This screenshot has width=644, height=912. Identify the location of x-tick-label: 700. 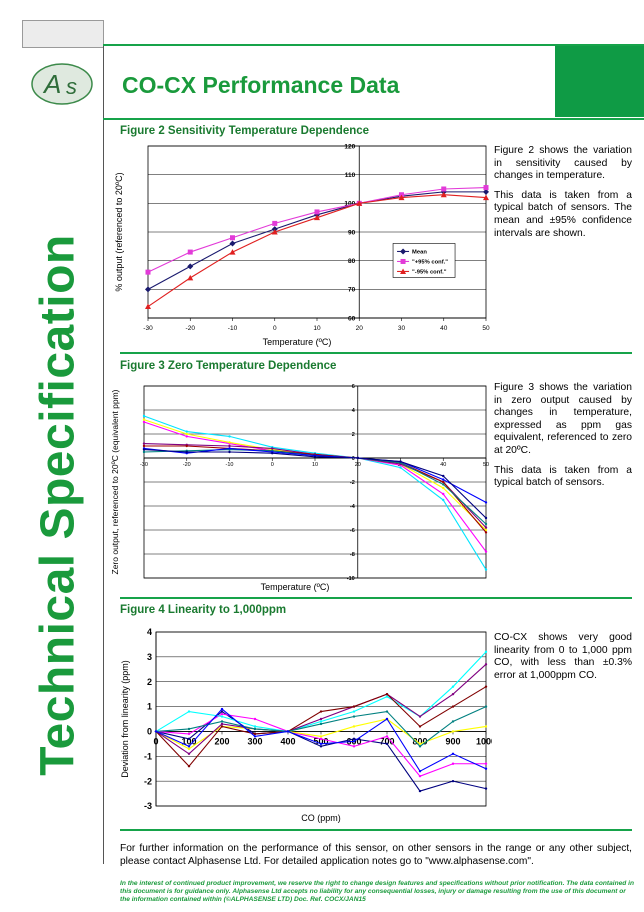
(386, 741).